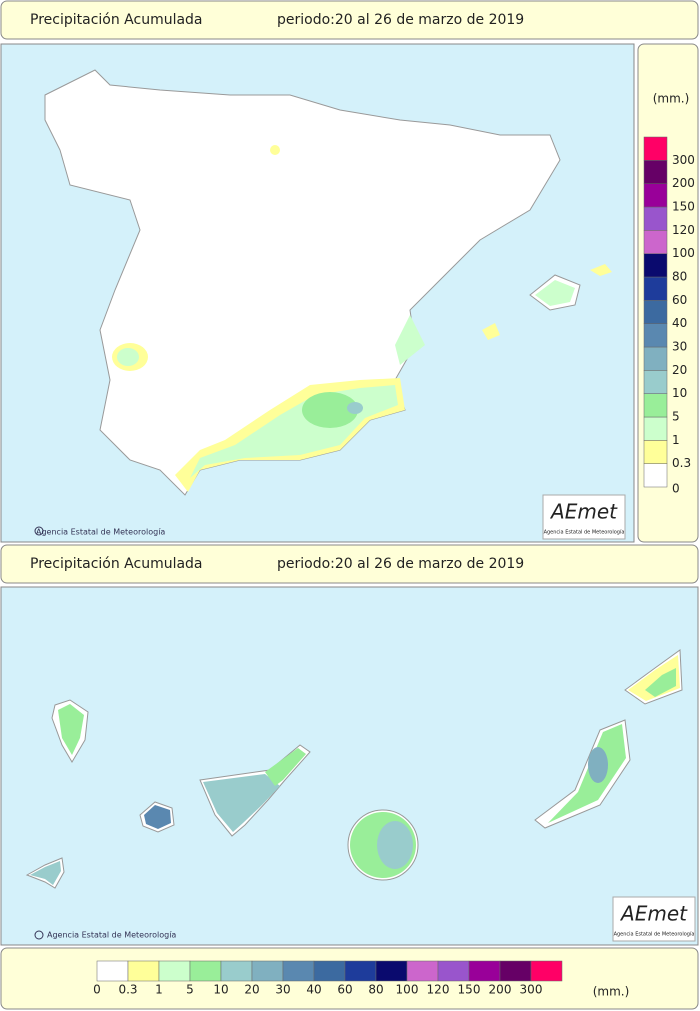  Describe the element at coordinates (669, 316) in the screenshot. I see `legend-vertical: 0 0.3 1 5 10 20 30 40 60 80 100 120 150 200 300` at that location.